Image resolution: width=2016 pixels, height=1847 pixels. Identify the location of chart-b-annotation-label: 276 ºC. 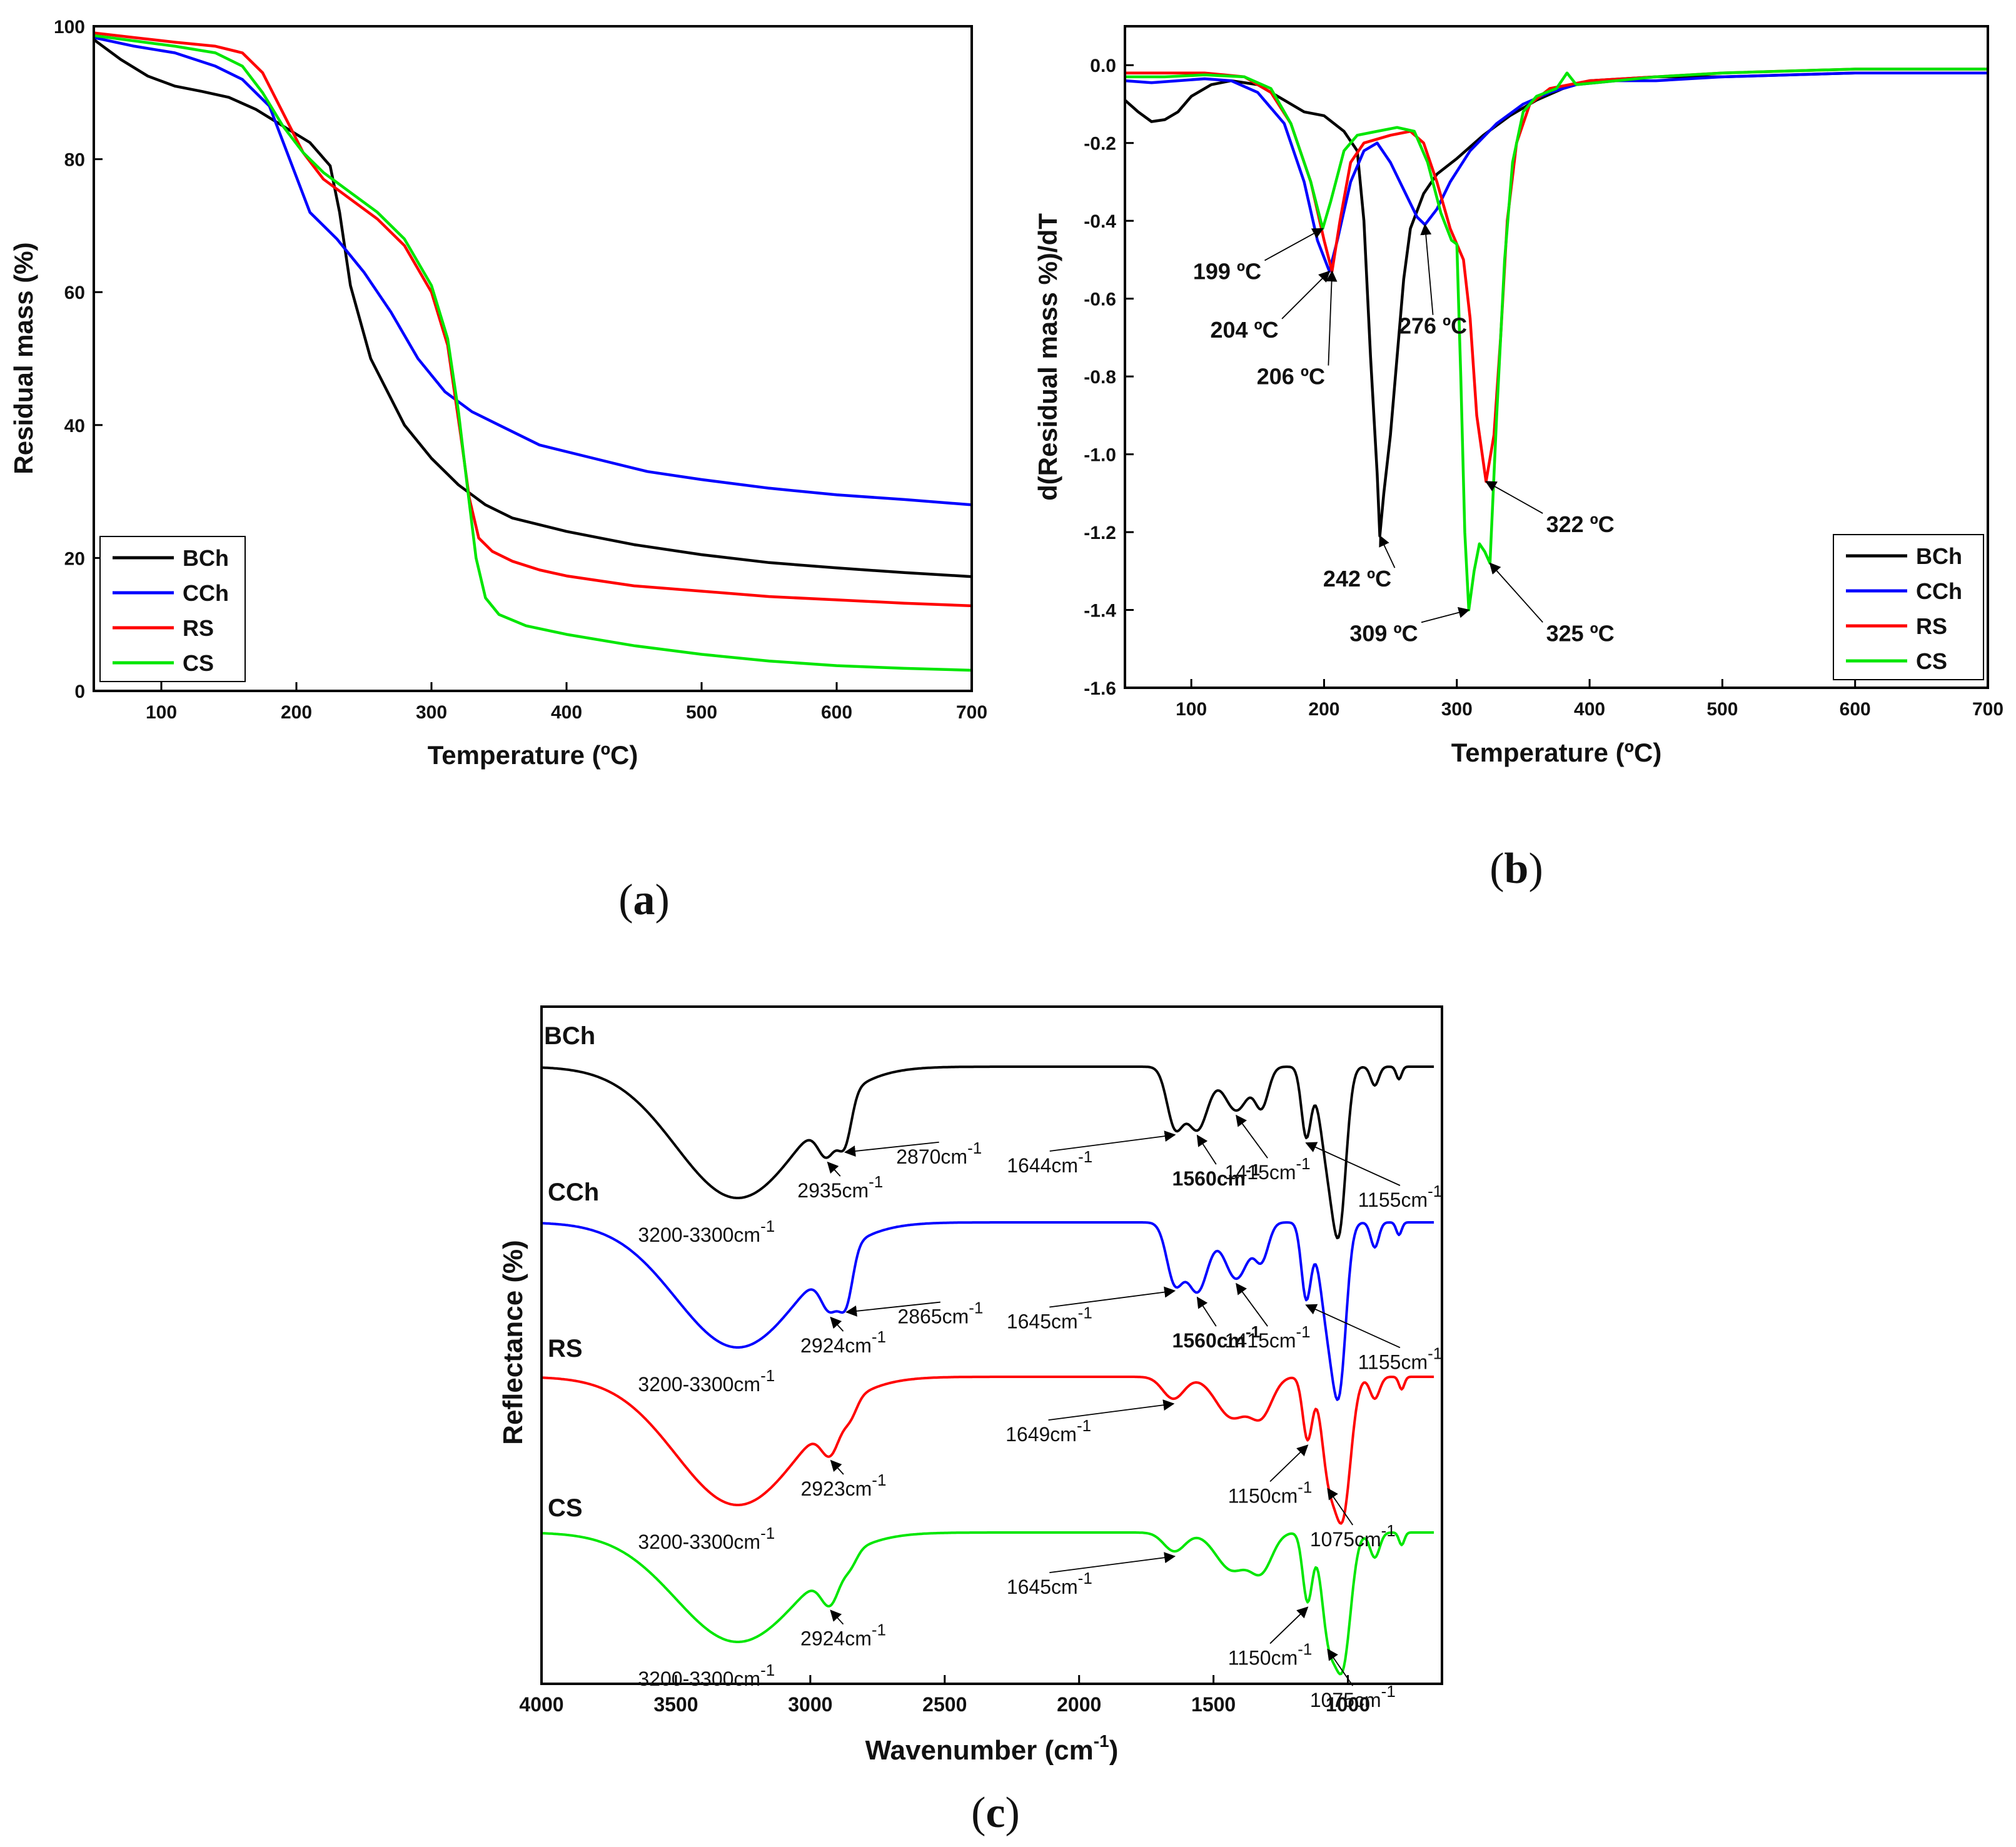
(1433, 326).